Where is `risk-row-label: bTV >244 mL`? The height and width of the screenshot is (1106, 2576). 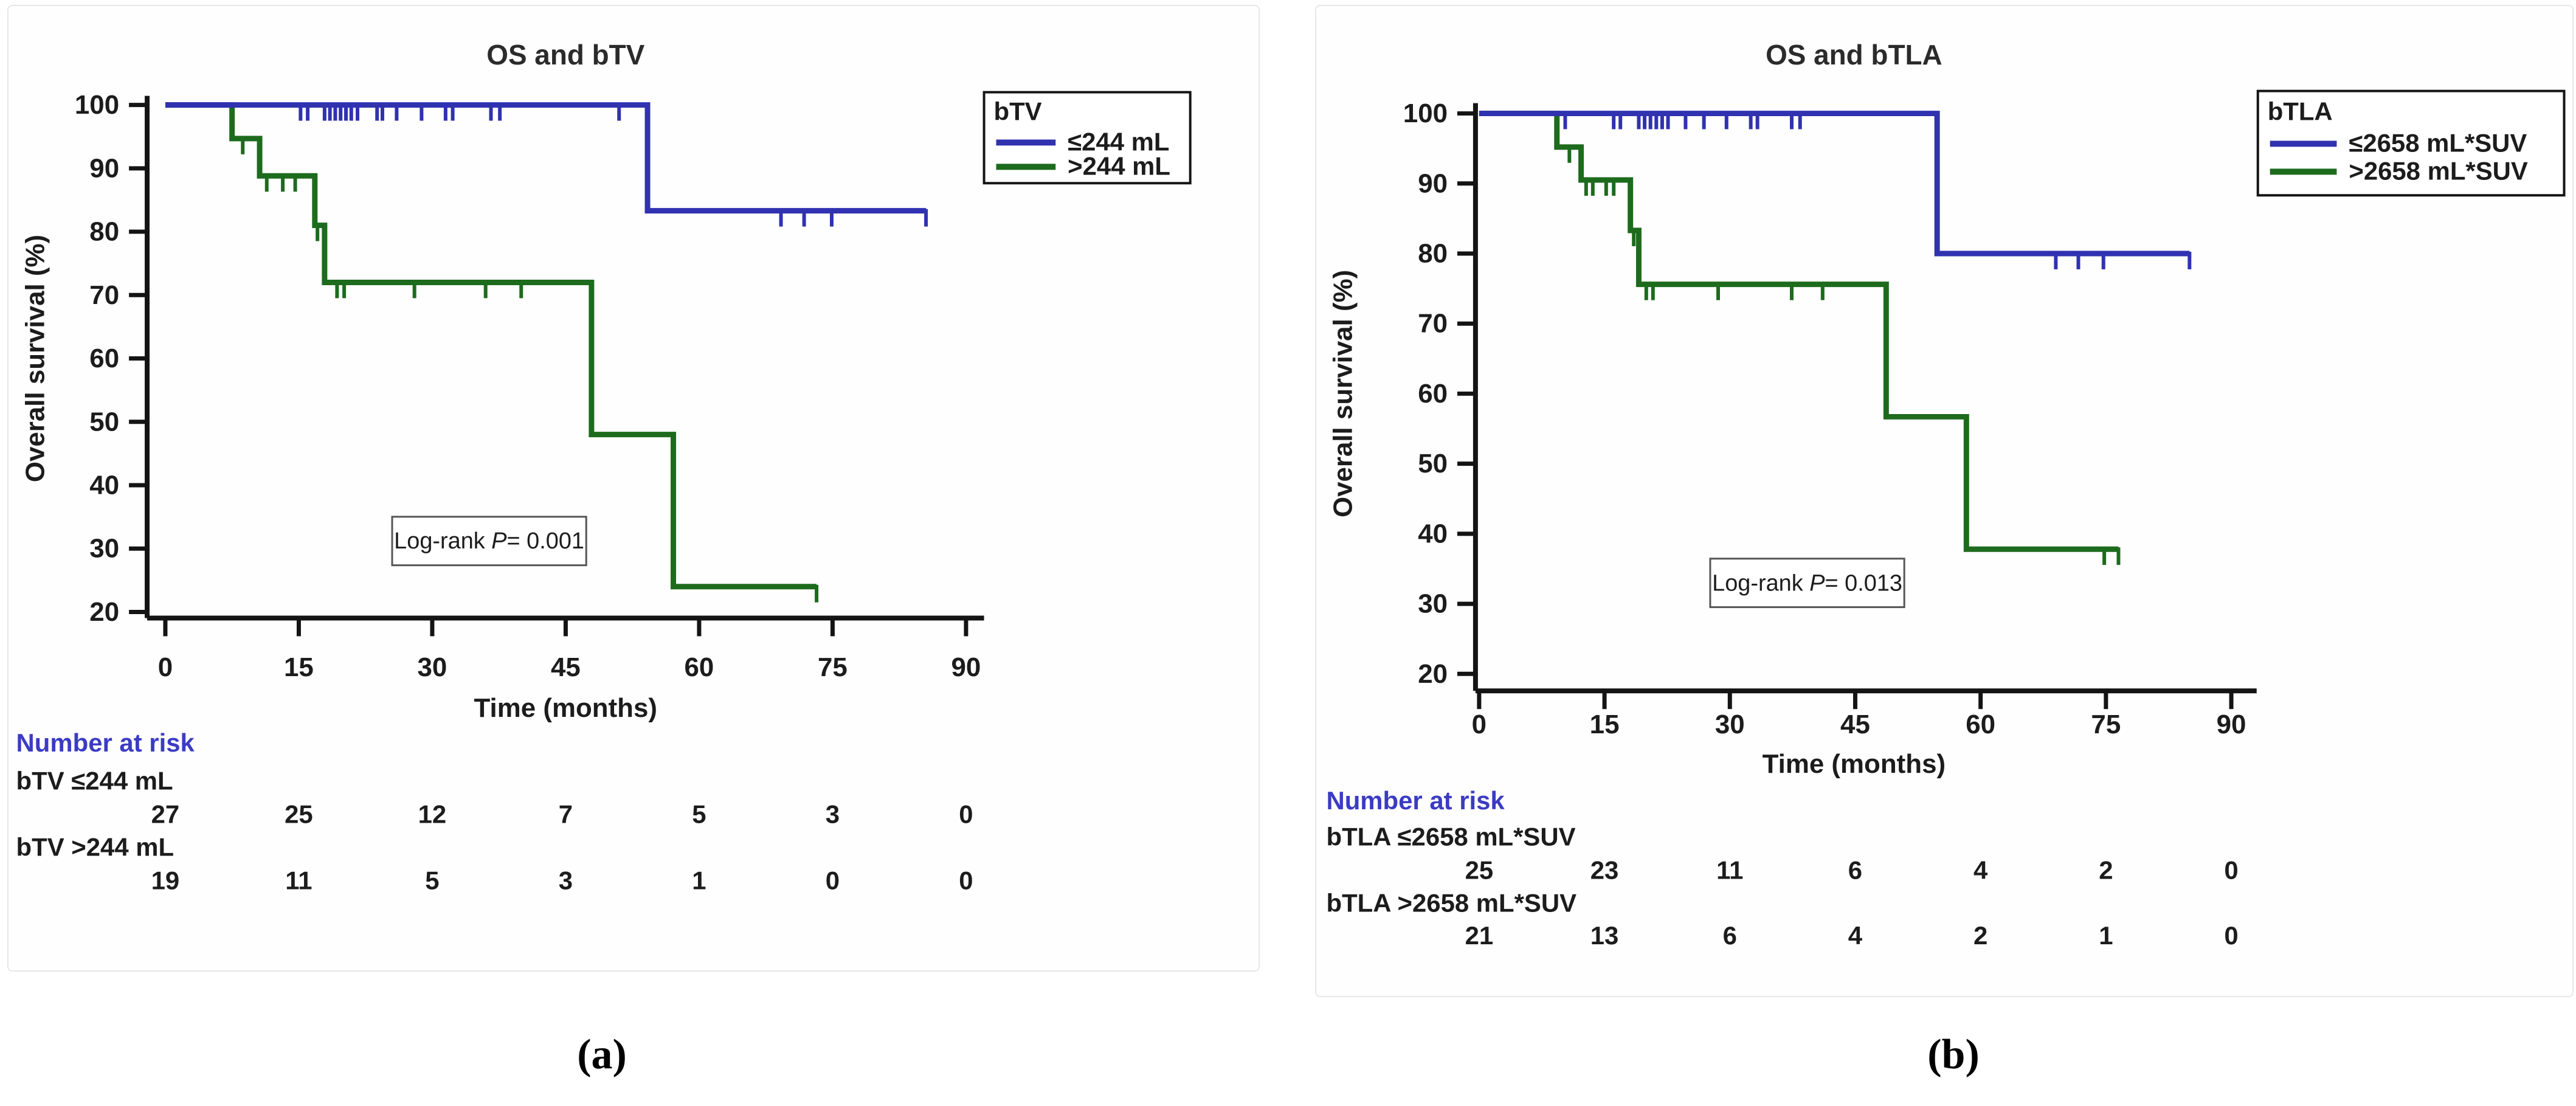
risk-row-label: bTV >244 mL is located at coordinates (95, 846).